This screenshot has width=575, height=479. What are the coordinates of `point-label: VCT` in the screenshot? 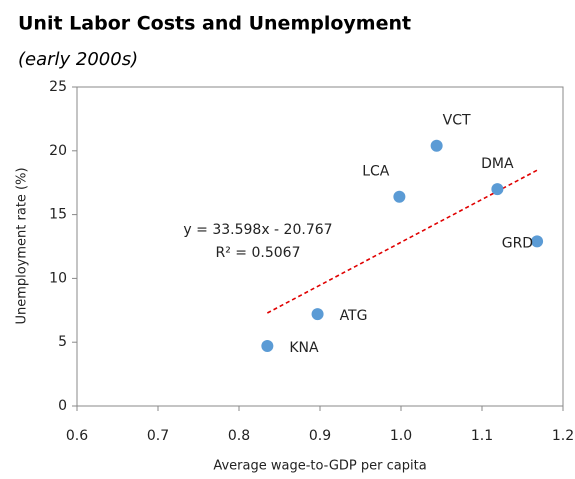 It's located at (457, 121).